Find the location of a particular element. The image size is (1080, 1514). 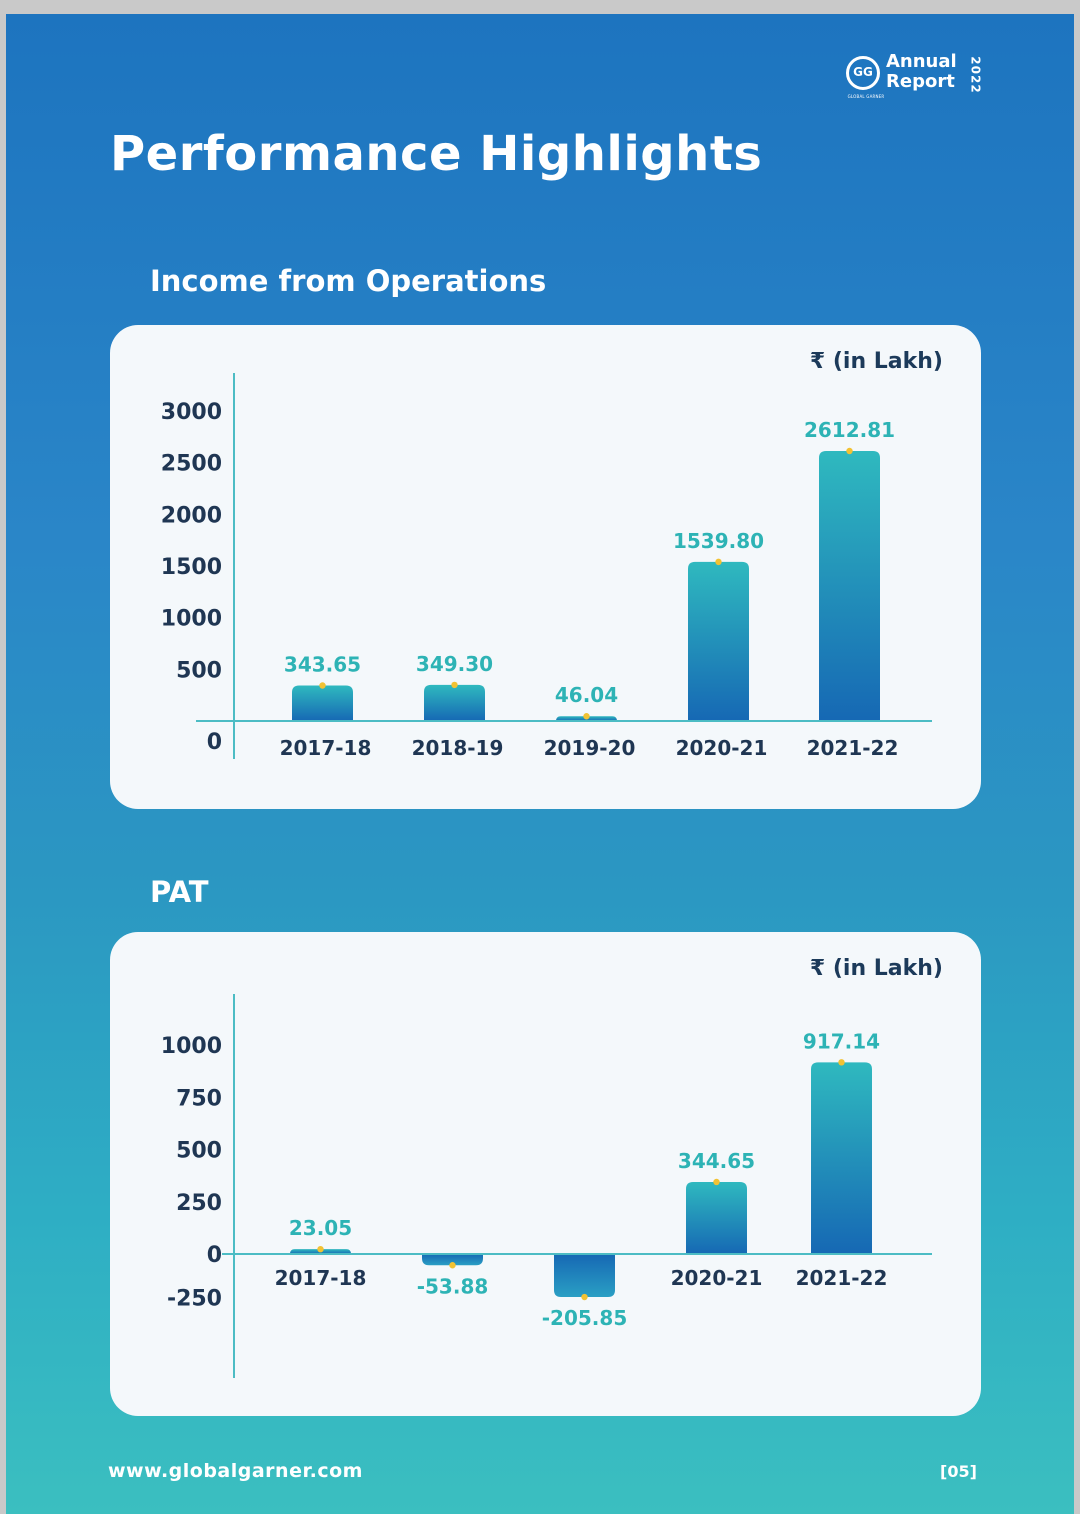

pat-y-tick-label: 500 is located at coordinates (199, 1151).